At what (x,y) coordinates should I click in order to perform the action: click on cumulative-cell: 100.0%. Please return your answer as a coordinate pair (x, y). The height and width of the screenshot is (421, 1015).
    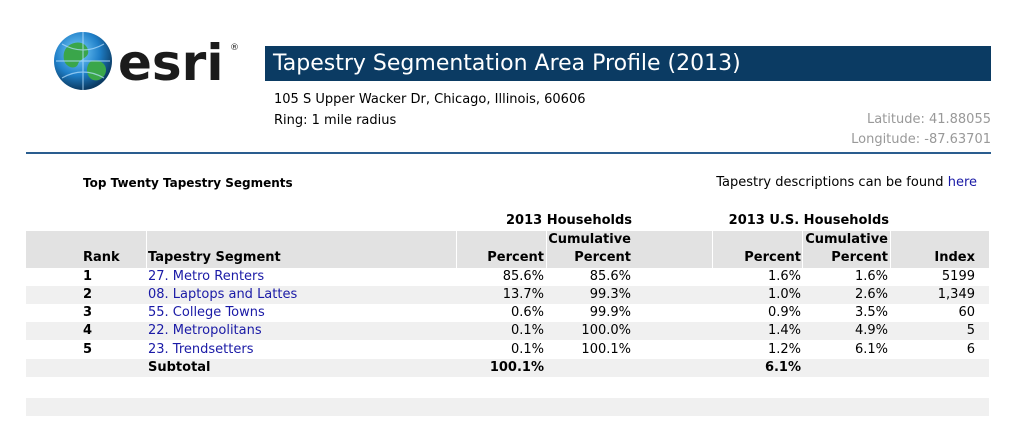
    Looking at the image, I should click on (606, 330).